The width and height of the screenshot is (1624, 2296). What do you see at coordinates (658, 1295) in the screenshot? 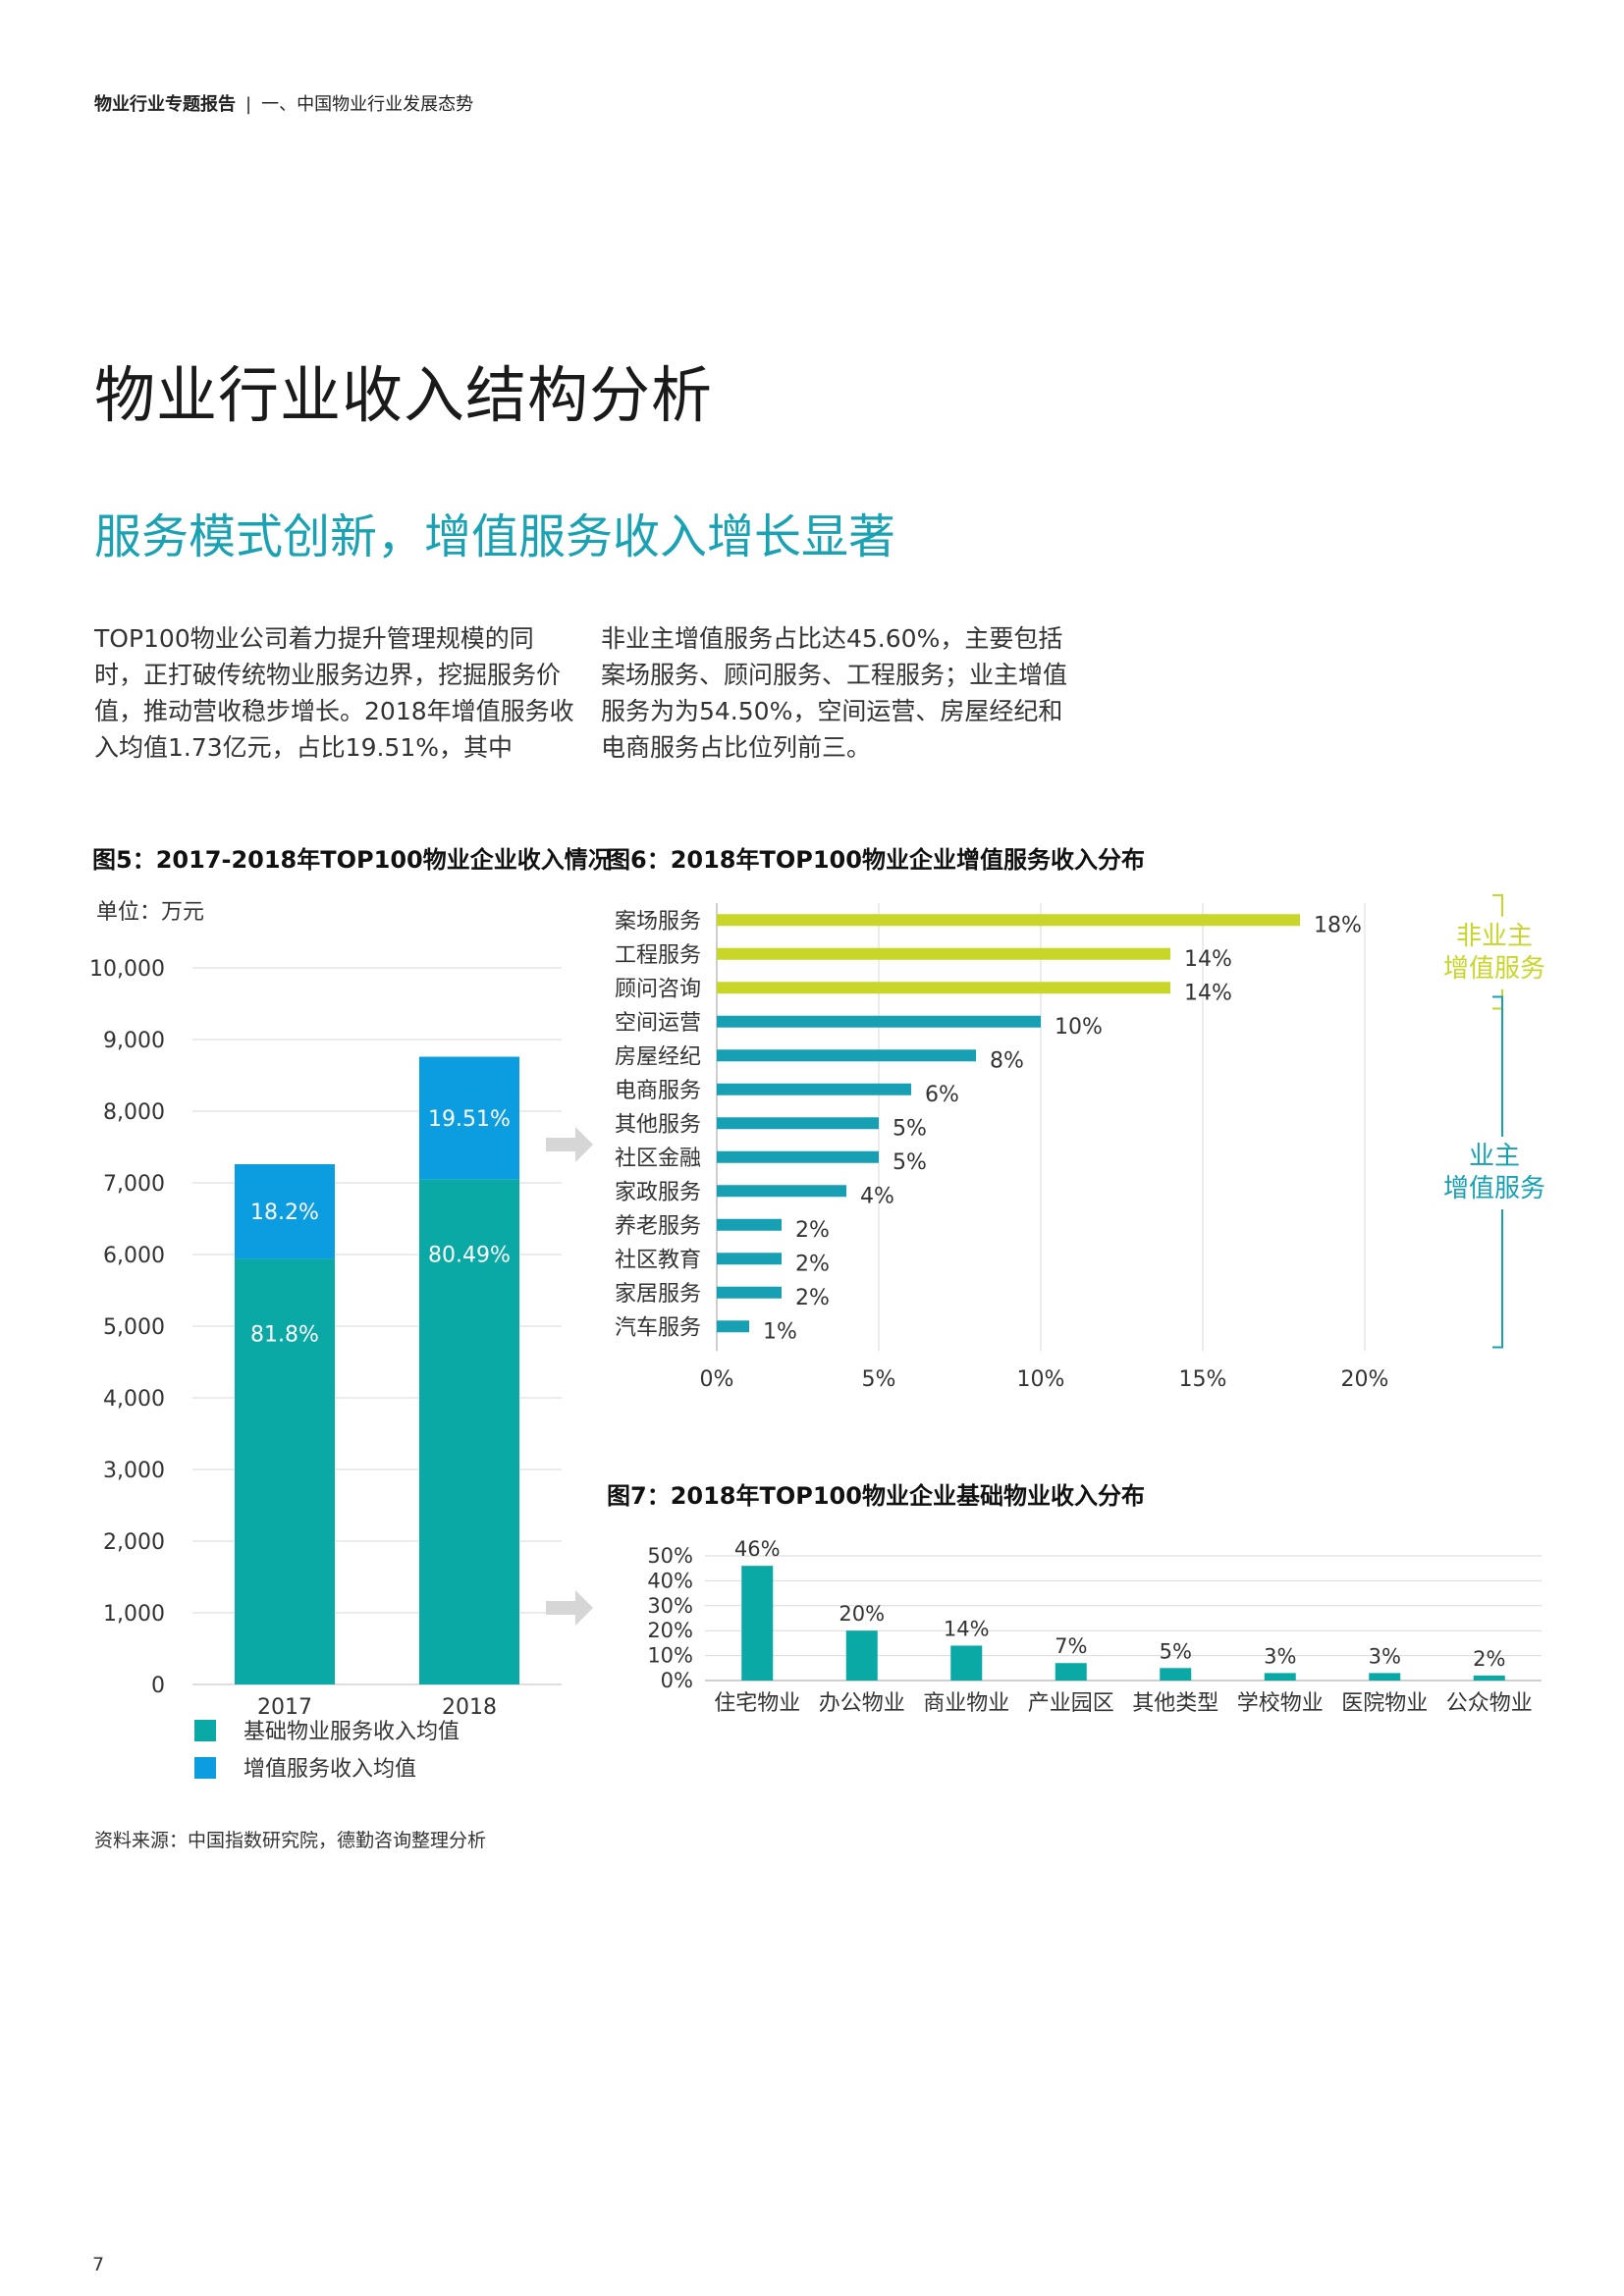
I see `bar-category-label: 家居服务` at bounding box center [658, 1295].